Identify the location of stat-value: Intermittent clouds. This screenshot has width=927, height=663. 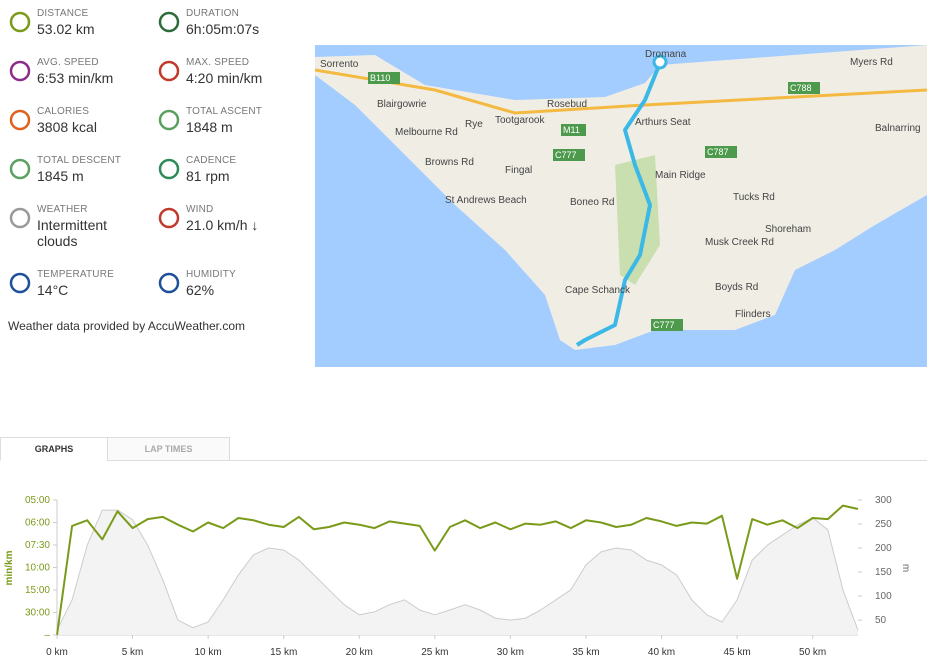
(72, 233).